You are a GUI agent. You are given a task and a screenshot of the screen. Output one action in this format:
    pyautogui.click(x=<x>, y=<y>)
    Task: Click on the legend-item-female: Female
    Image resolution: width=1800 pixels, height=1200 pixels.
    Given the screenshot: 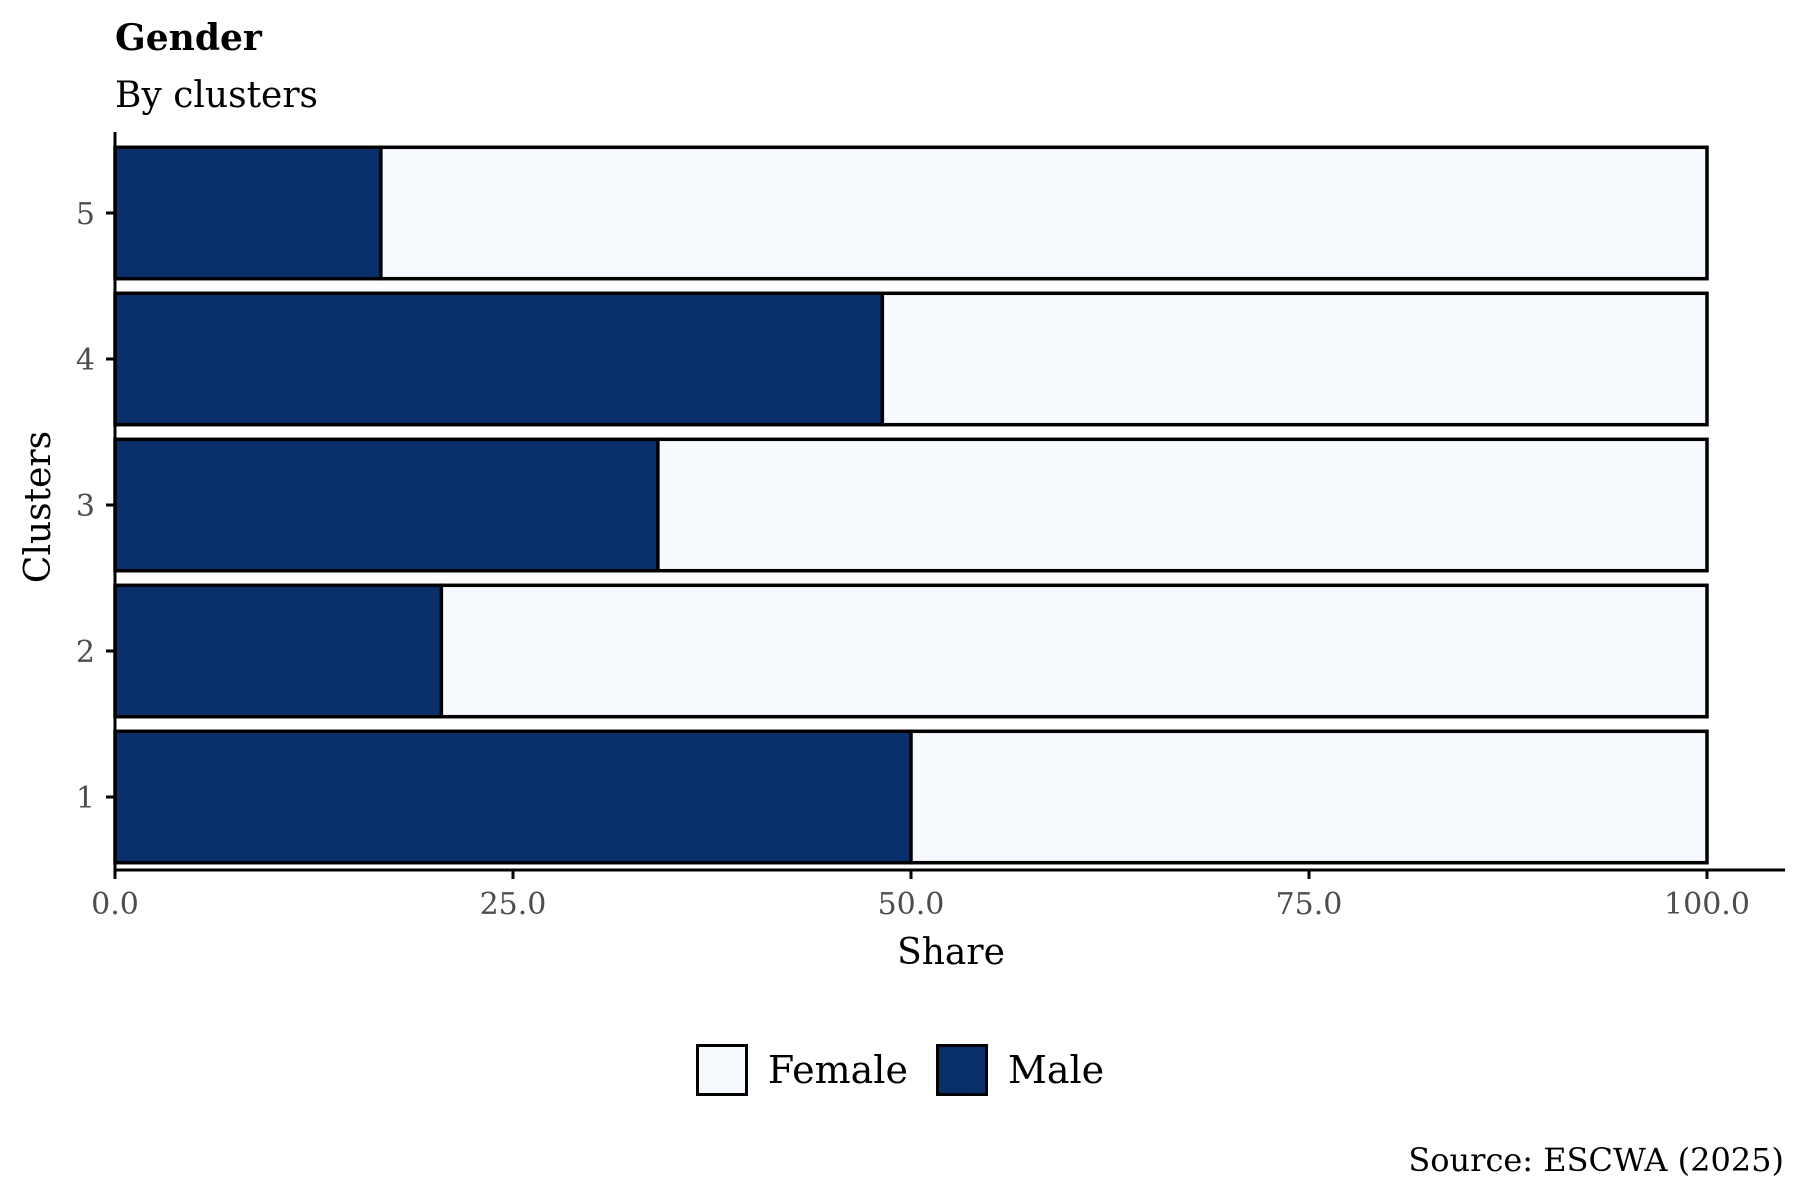 What is the action you would take?
    pyautogui.click(x=801, y=1070)
    